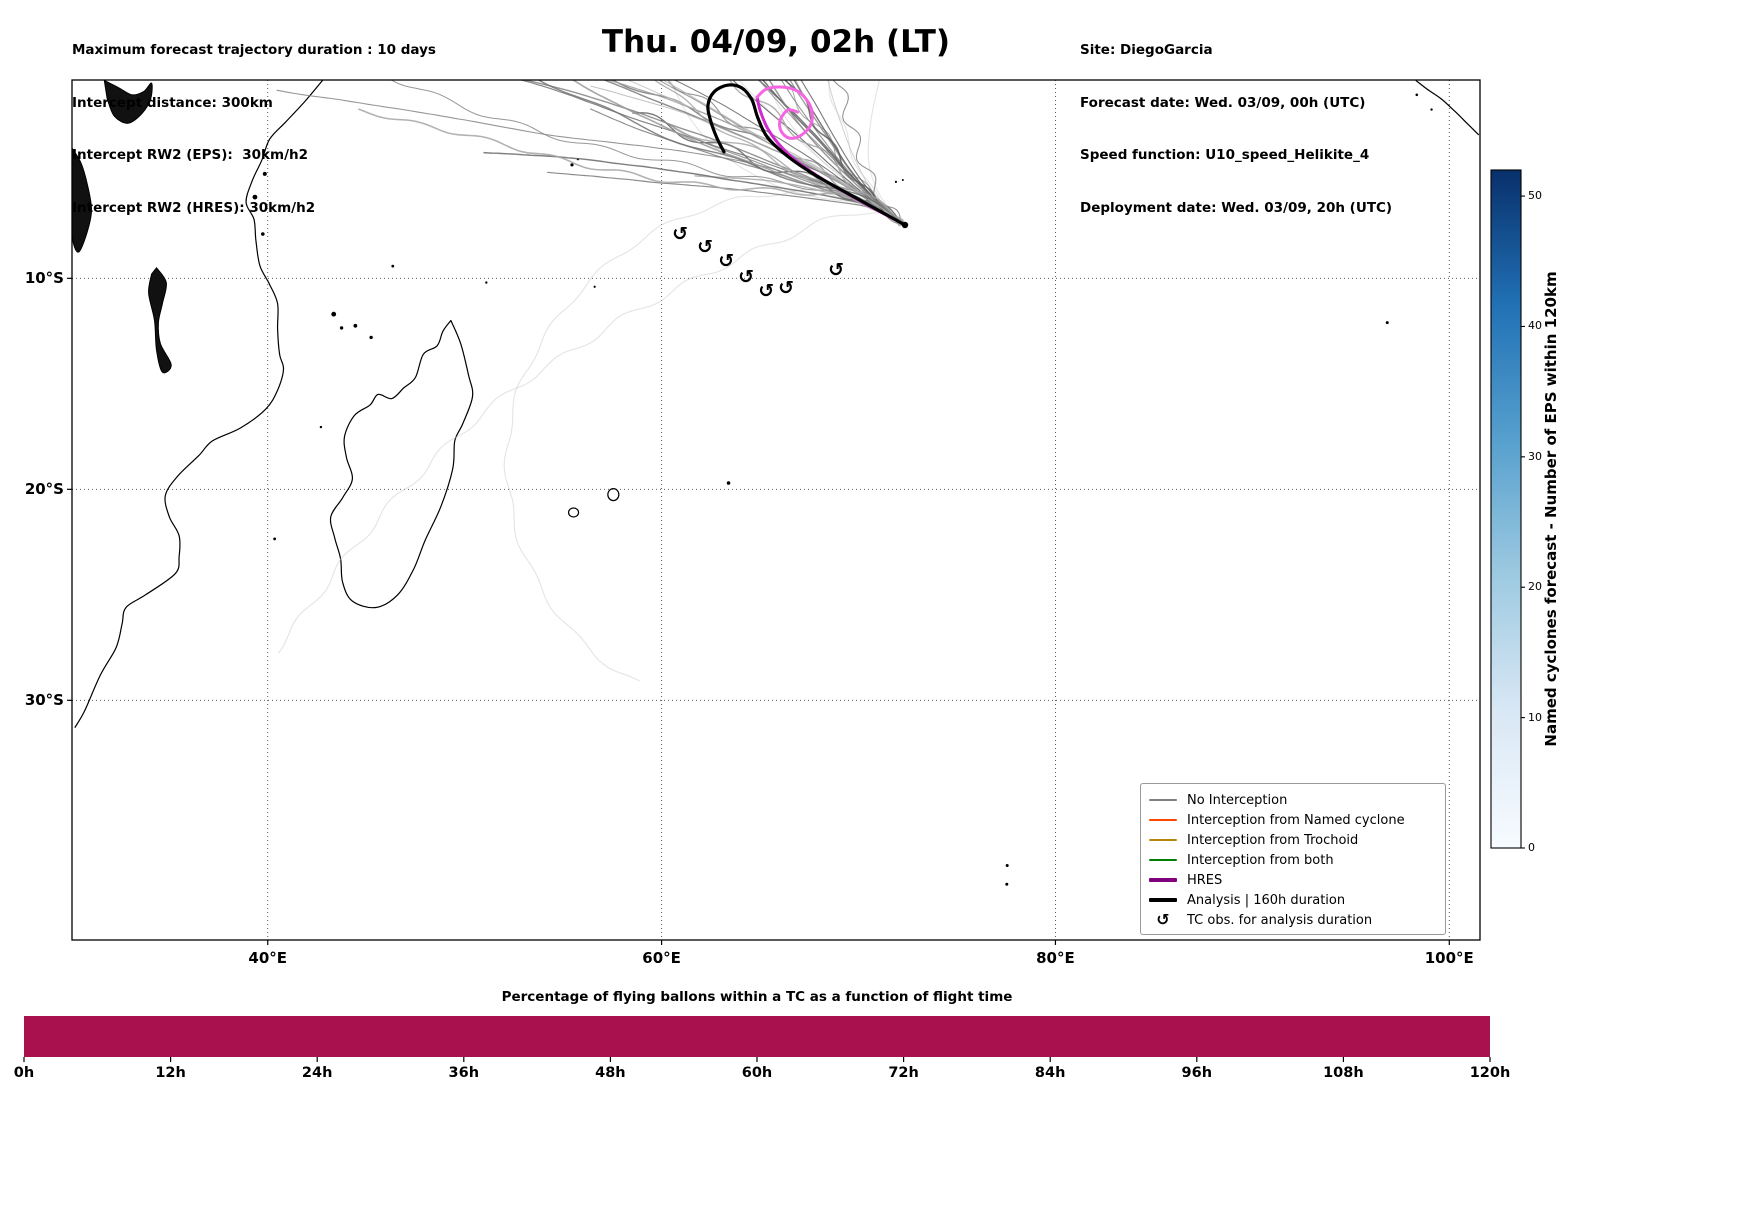 Image resolution: width=1752 pixels, height=1213 pixels. What do you see at coordinates (464, 1073) in the screenshot?
I see `bottom-tick-label: 36h` at bounding box center [464, 1073].